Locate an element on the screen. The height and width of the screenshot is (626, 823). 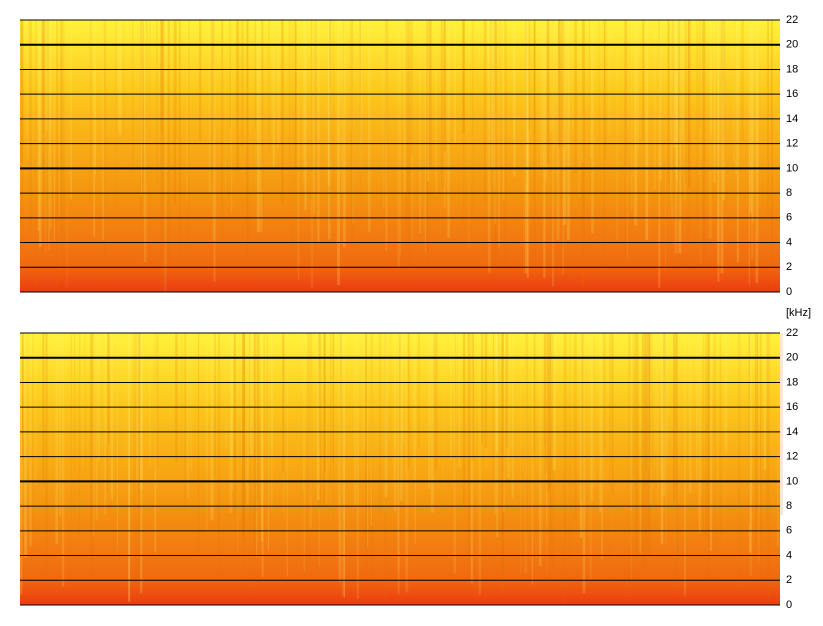
y-tick-label: 20 is located at coordinates (792, 45).